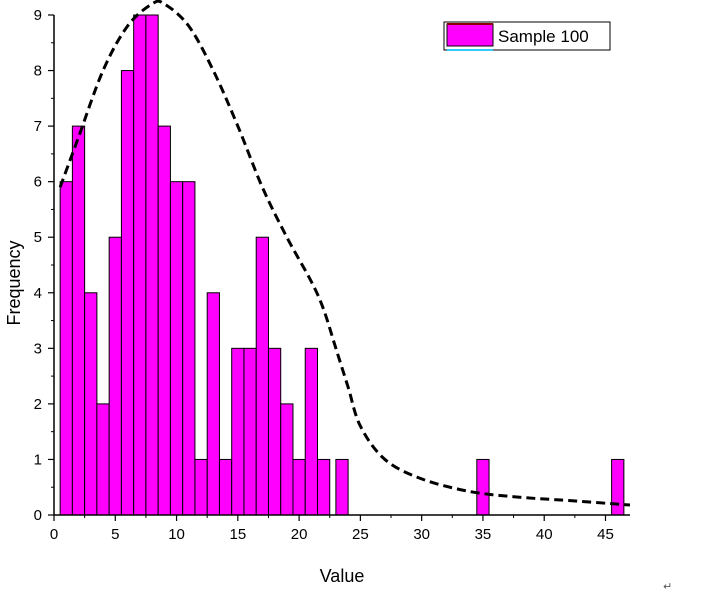 The height and width of the screenshot is (601, 707). Describe the element at coordinates (543, 36) in the screenshot. I see `legend-label: Sample 100` at that location.